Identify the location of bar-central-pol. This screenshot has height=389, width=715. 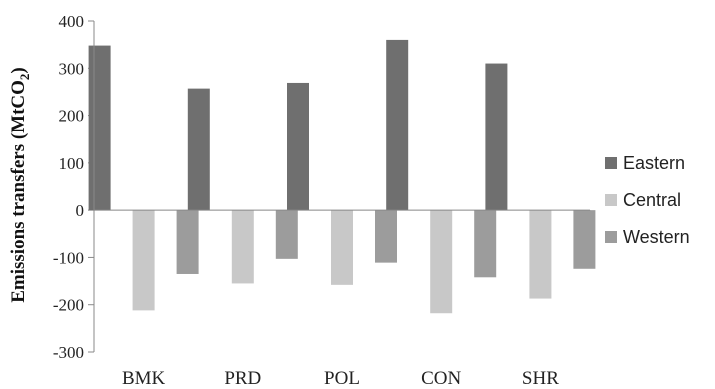
(342, 247).